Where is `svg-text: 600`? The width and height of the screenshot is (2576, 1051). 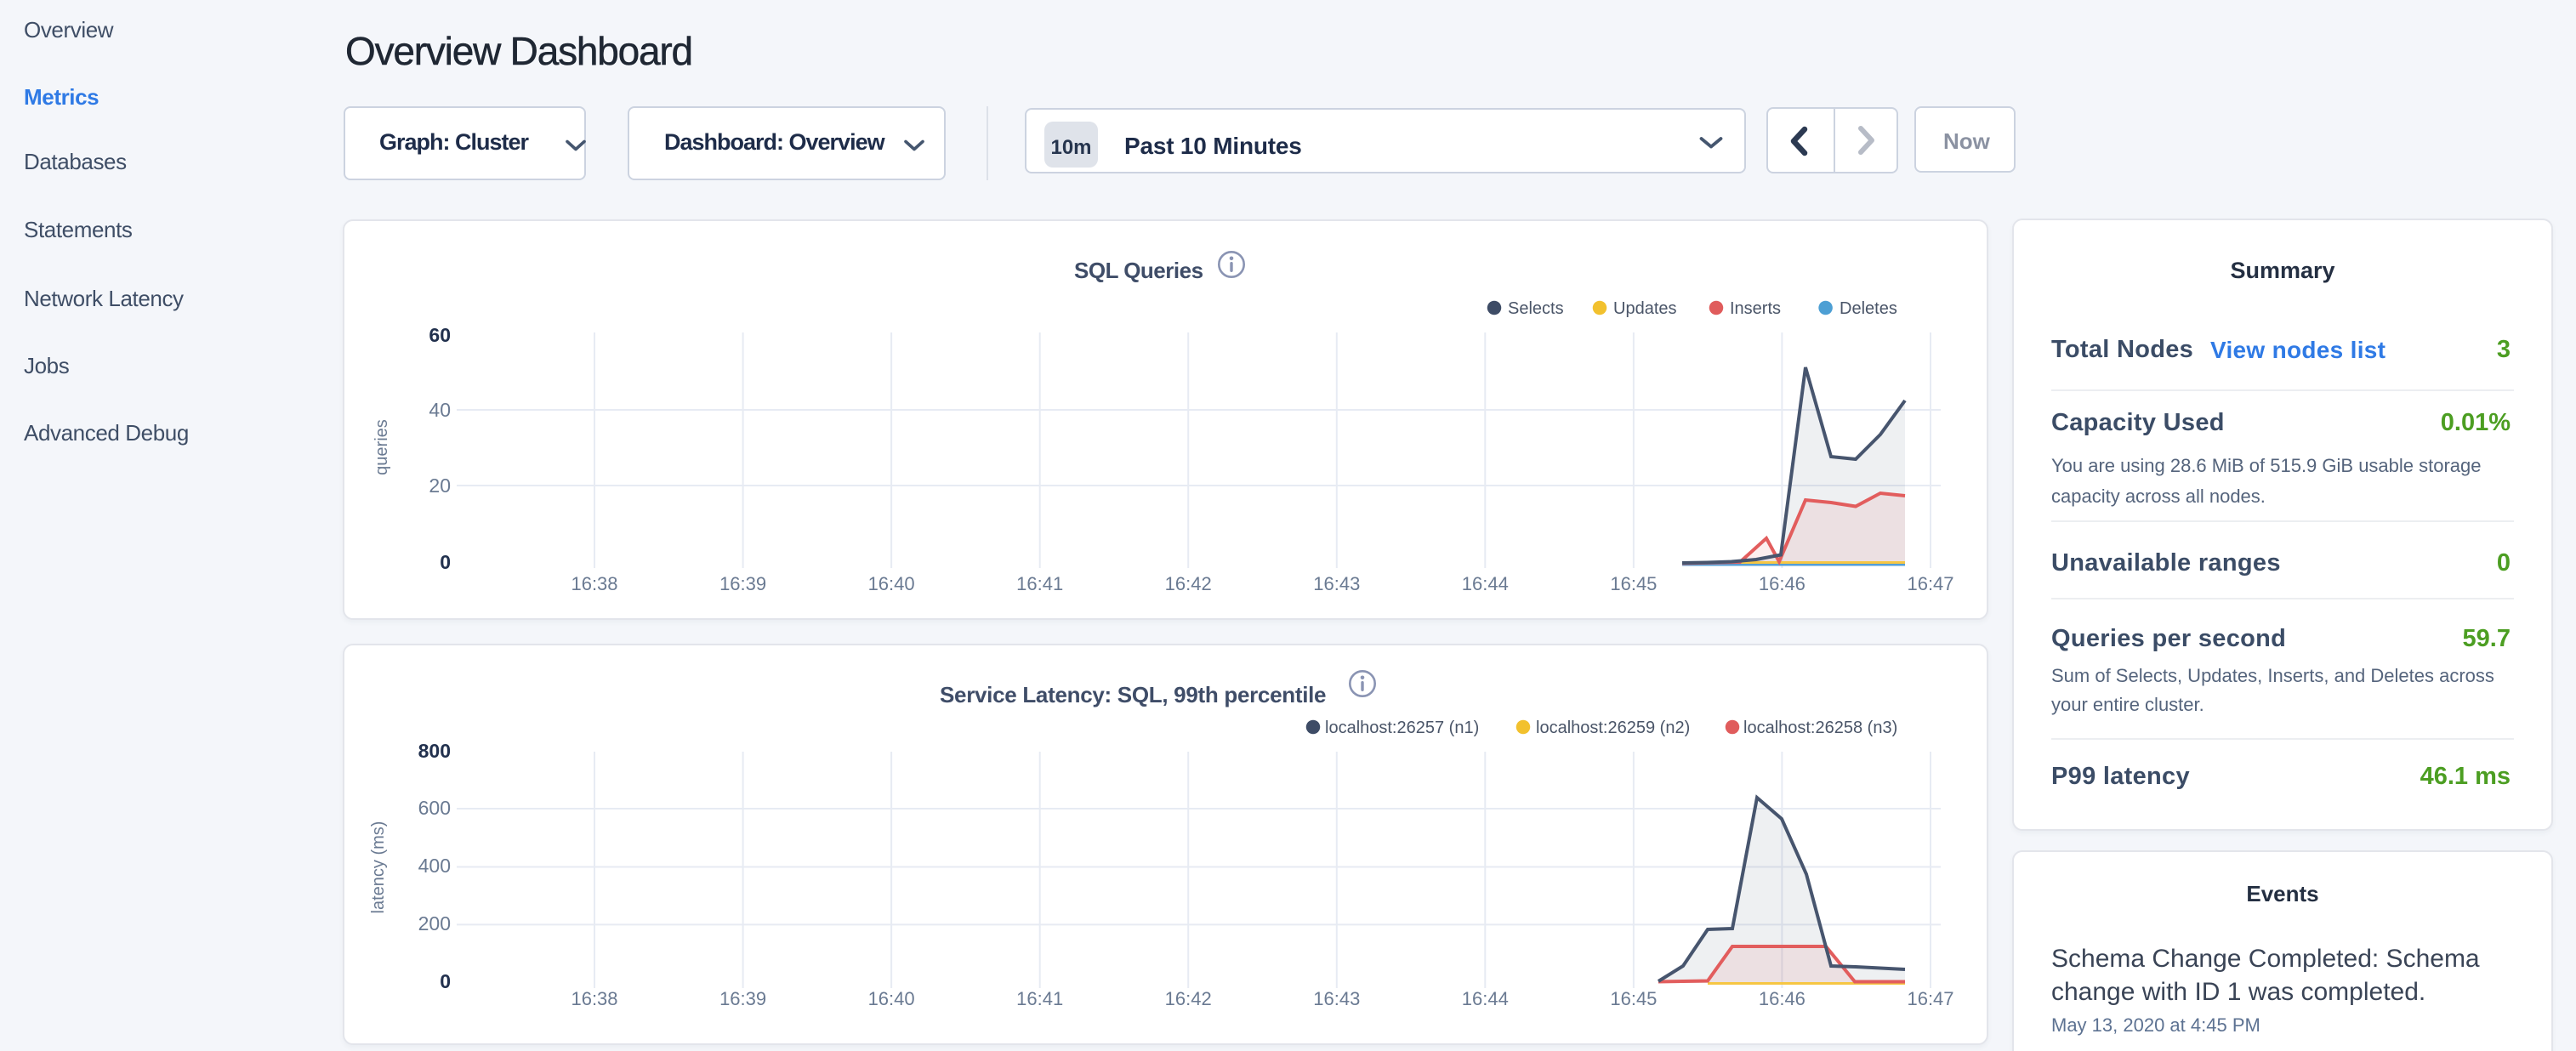 svg-text: 600 is located at coordinates (434, 808).